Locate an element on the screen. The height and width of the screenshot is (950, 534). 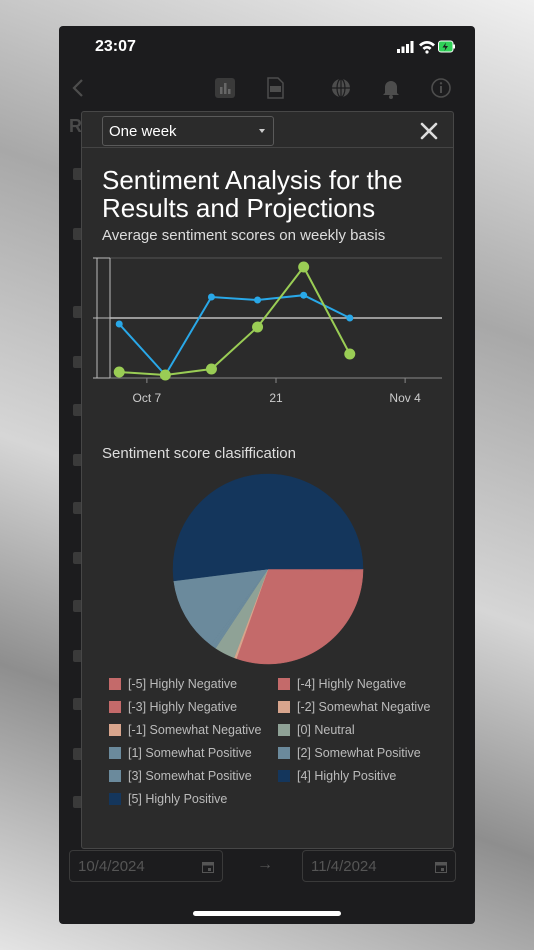
legend-item: [-4] Highly Negative is located at coordinates (342, 684).